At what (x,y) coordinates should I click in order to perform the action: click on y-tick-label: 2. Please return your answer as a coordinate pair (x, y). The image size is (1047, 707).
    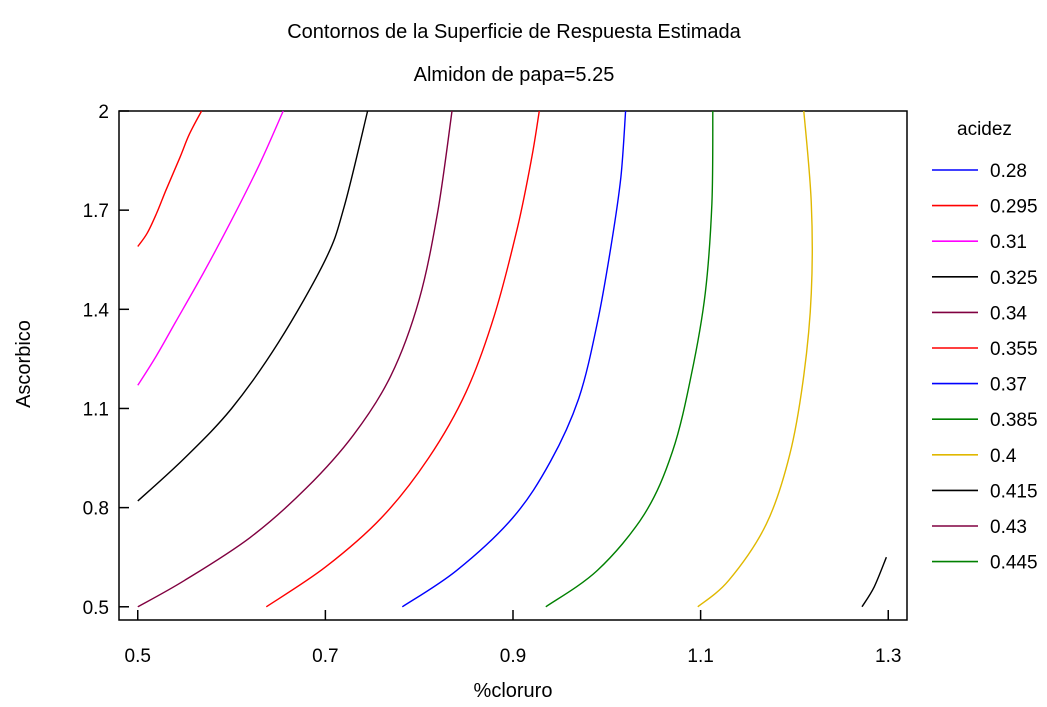
    Looking at the image, I should click on (103, 112).